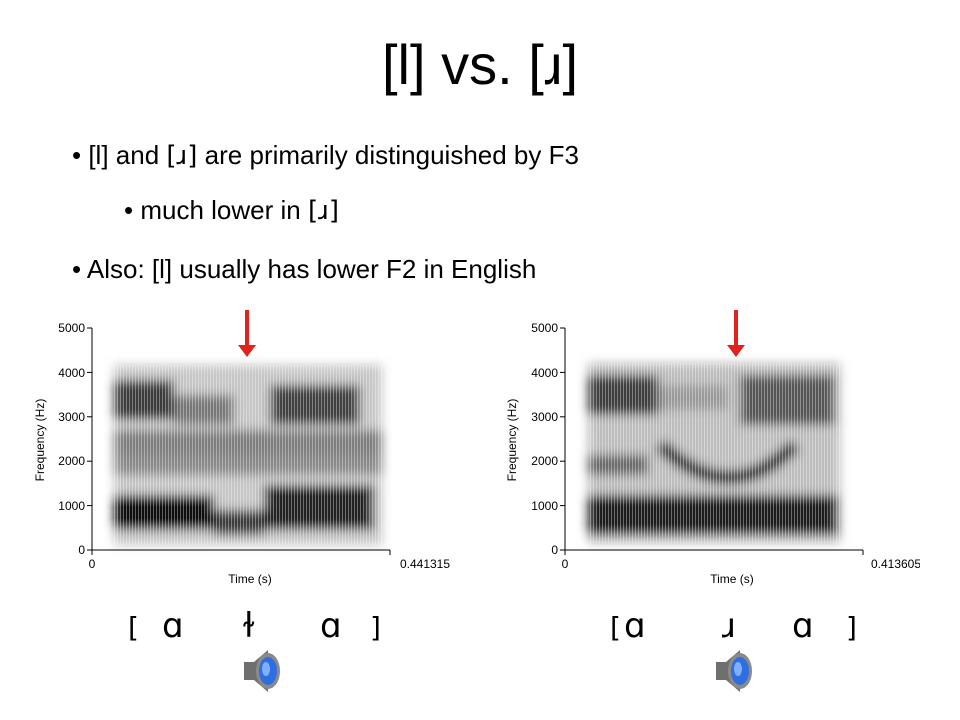 The image size is (960, 720). I want to click on bullet-2-text-a: • much lower in, so click(216, 210).